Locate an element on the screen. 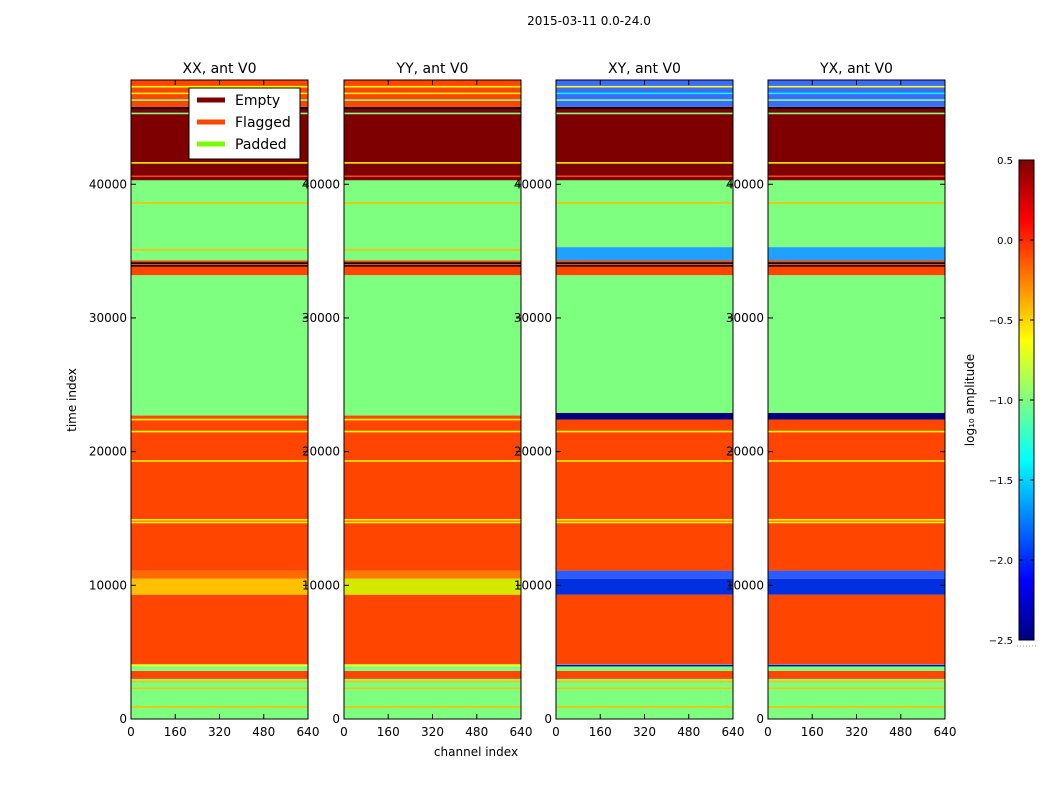 Image resolution: width=1050 pixels, height=800 pixels. y-axis-label: time index is located at coordinates (72, 400).